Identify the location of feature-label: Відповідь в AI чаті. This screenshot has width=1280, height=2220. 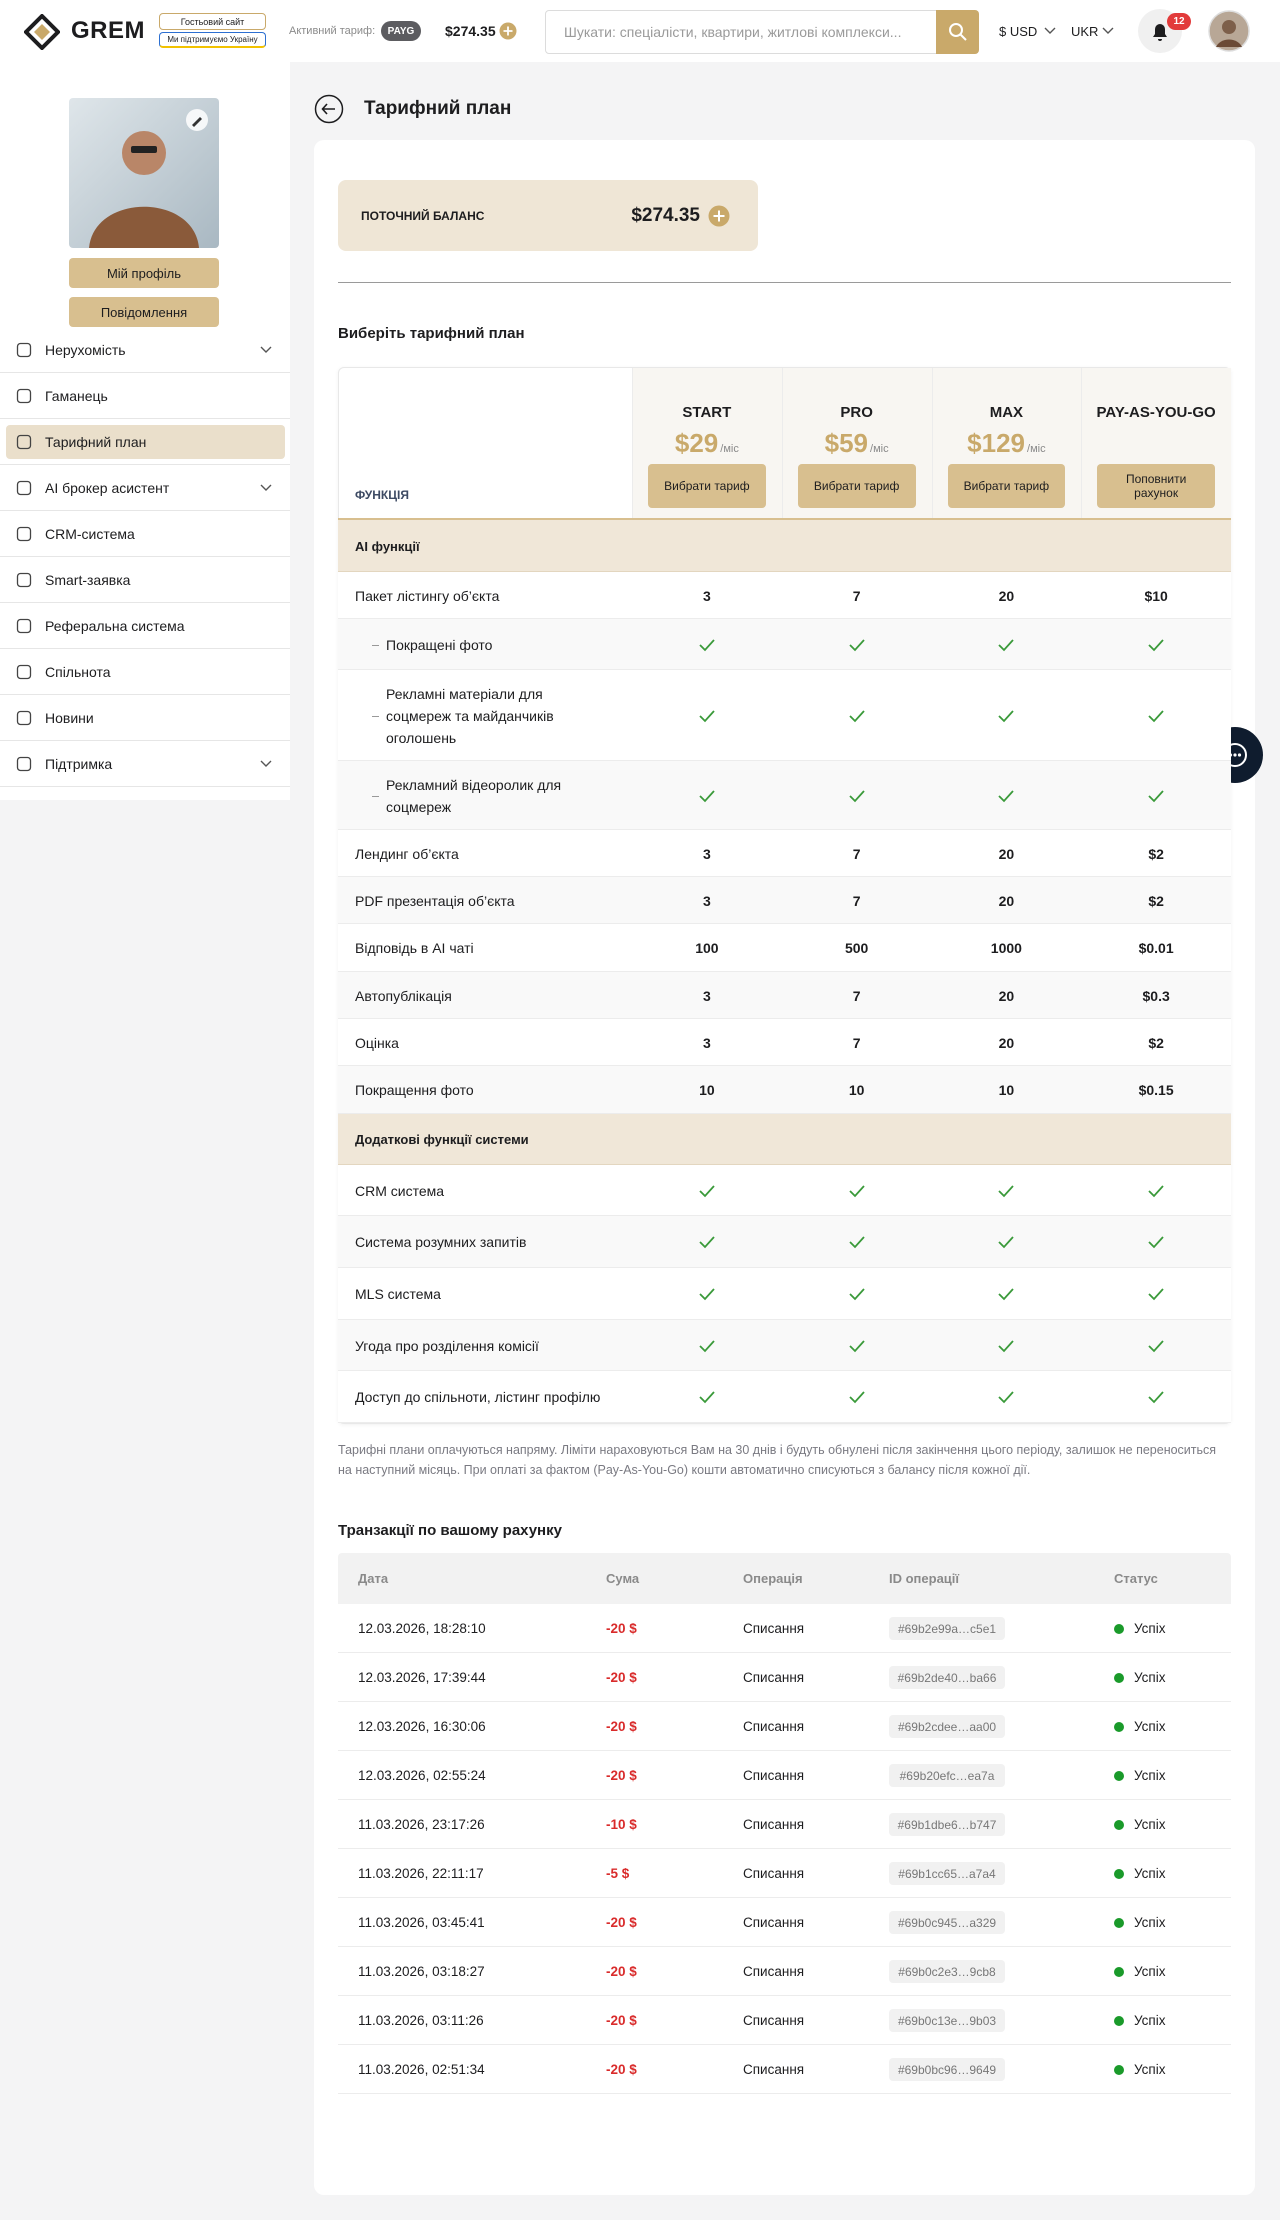
(414, 948).